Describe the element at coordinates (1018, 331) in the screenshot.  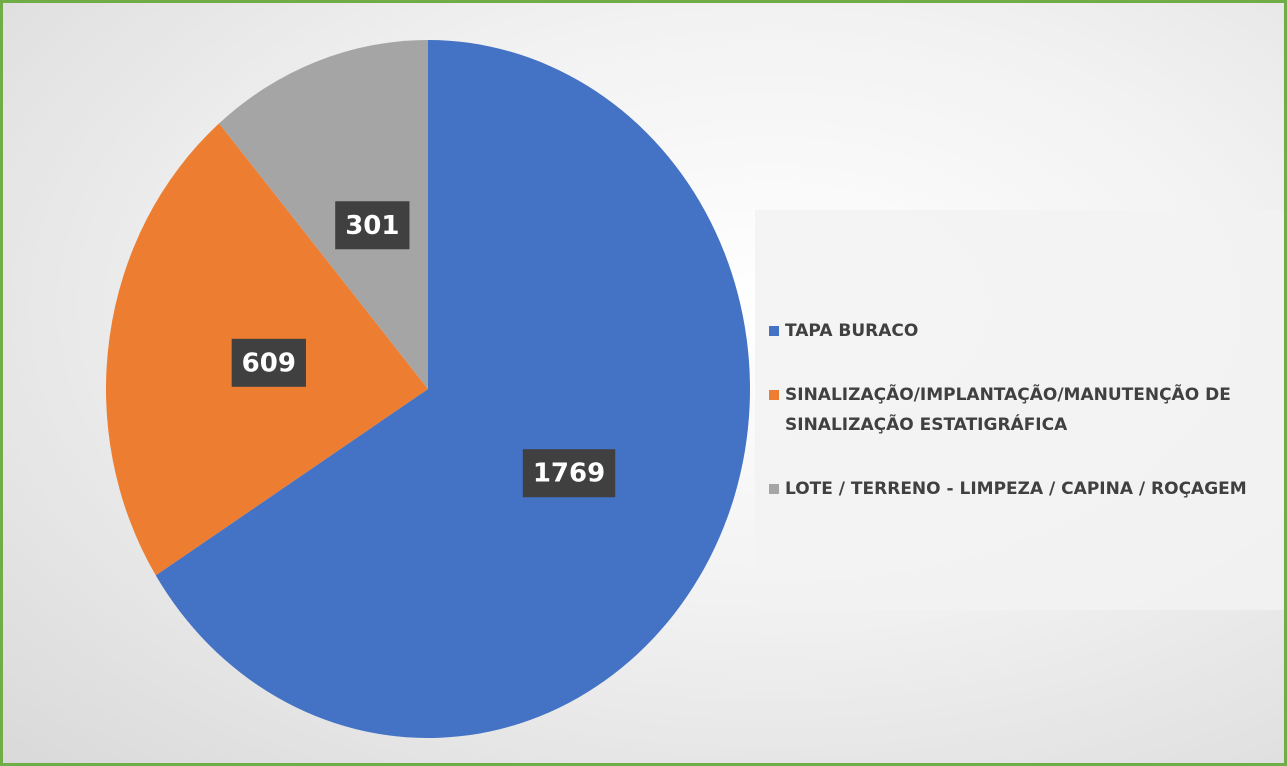
I see `legend-entry: TAPA BURACO` at that location.